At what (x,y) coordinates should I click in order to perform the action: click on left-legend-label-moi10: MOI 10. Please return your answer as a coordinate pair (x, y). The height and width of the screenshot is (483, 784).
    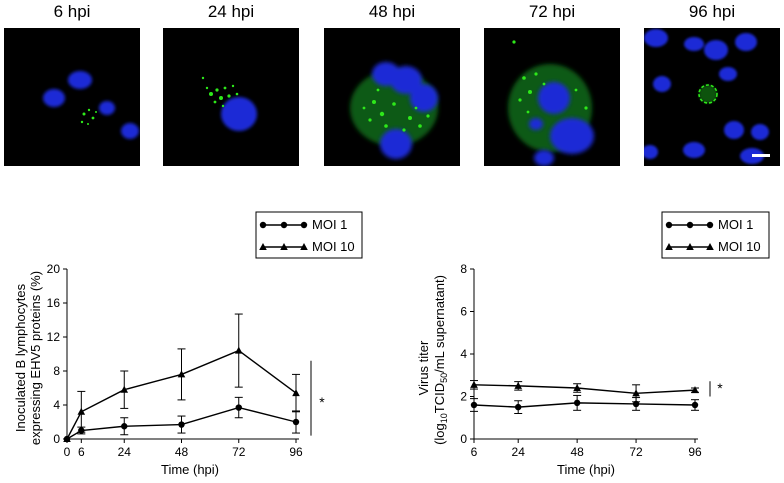
    Looking at the image, I should click on (333, 246).